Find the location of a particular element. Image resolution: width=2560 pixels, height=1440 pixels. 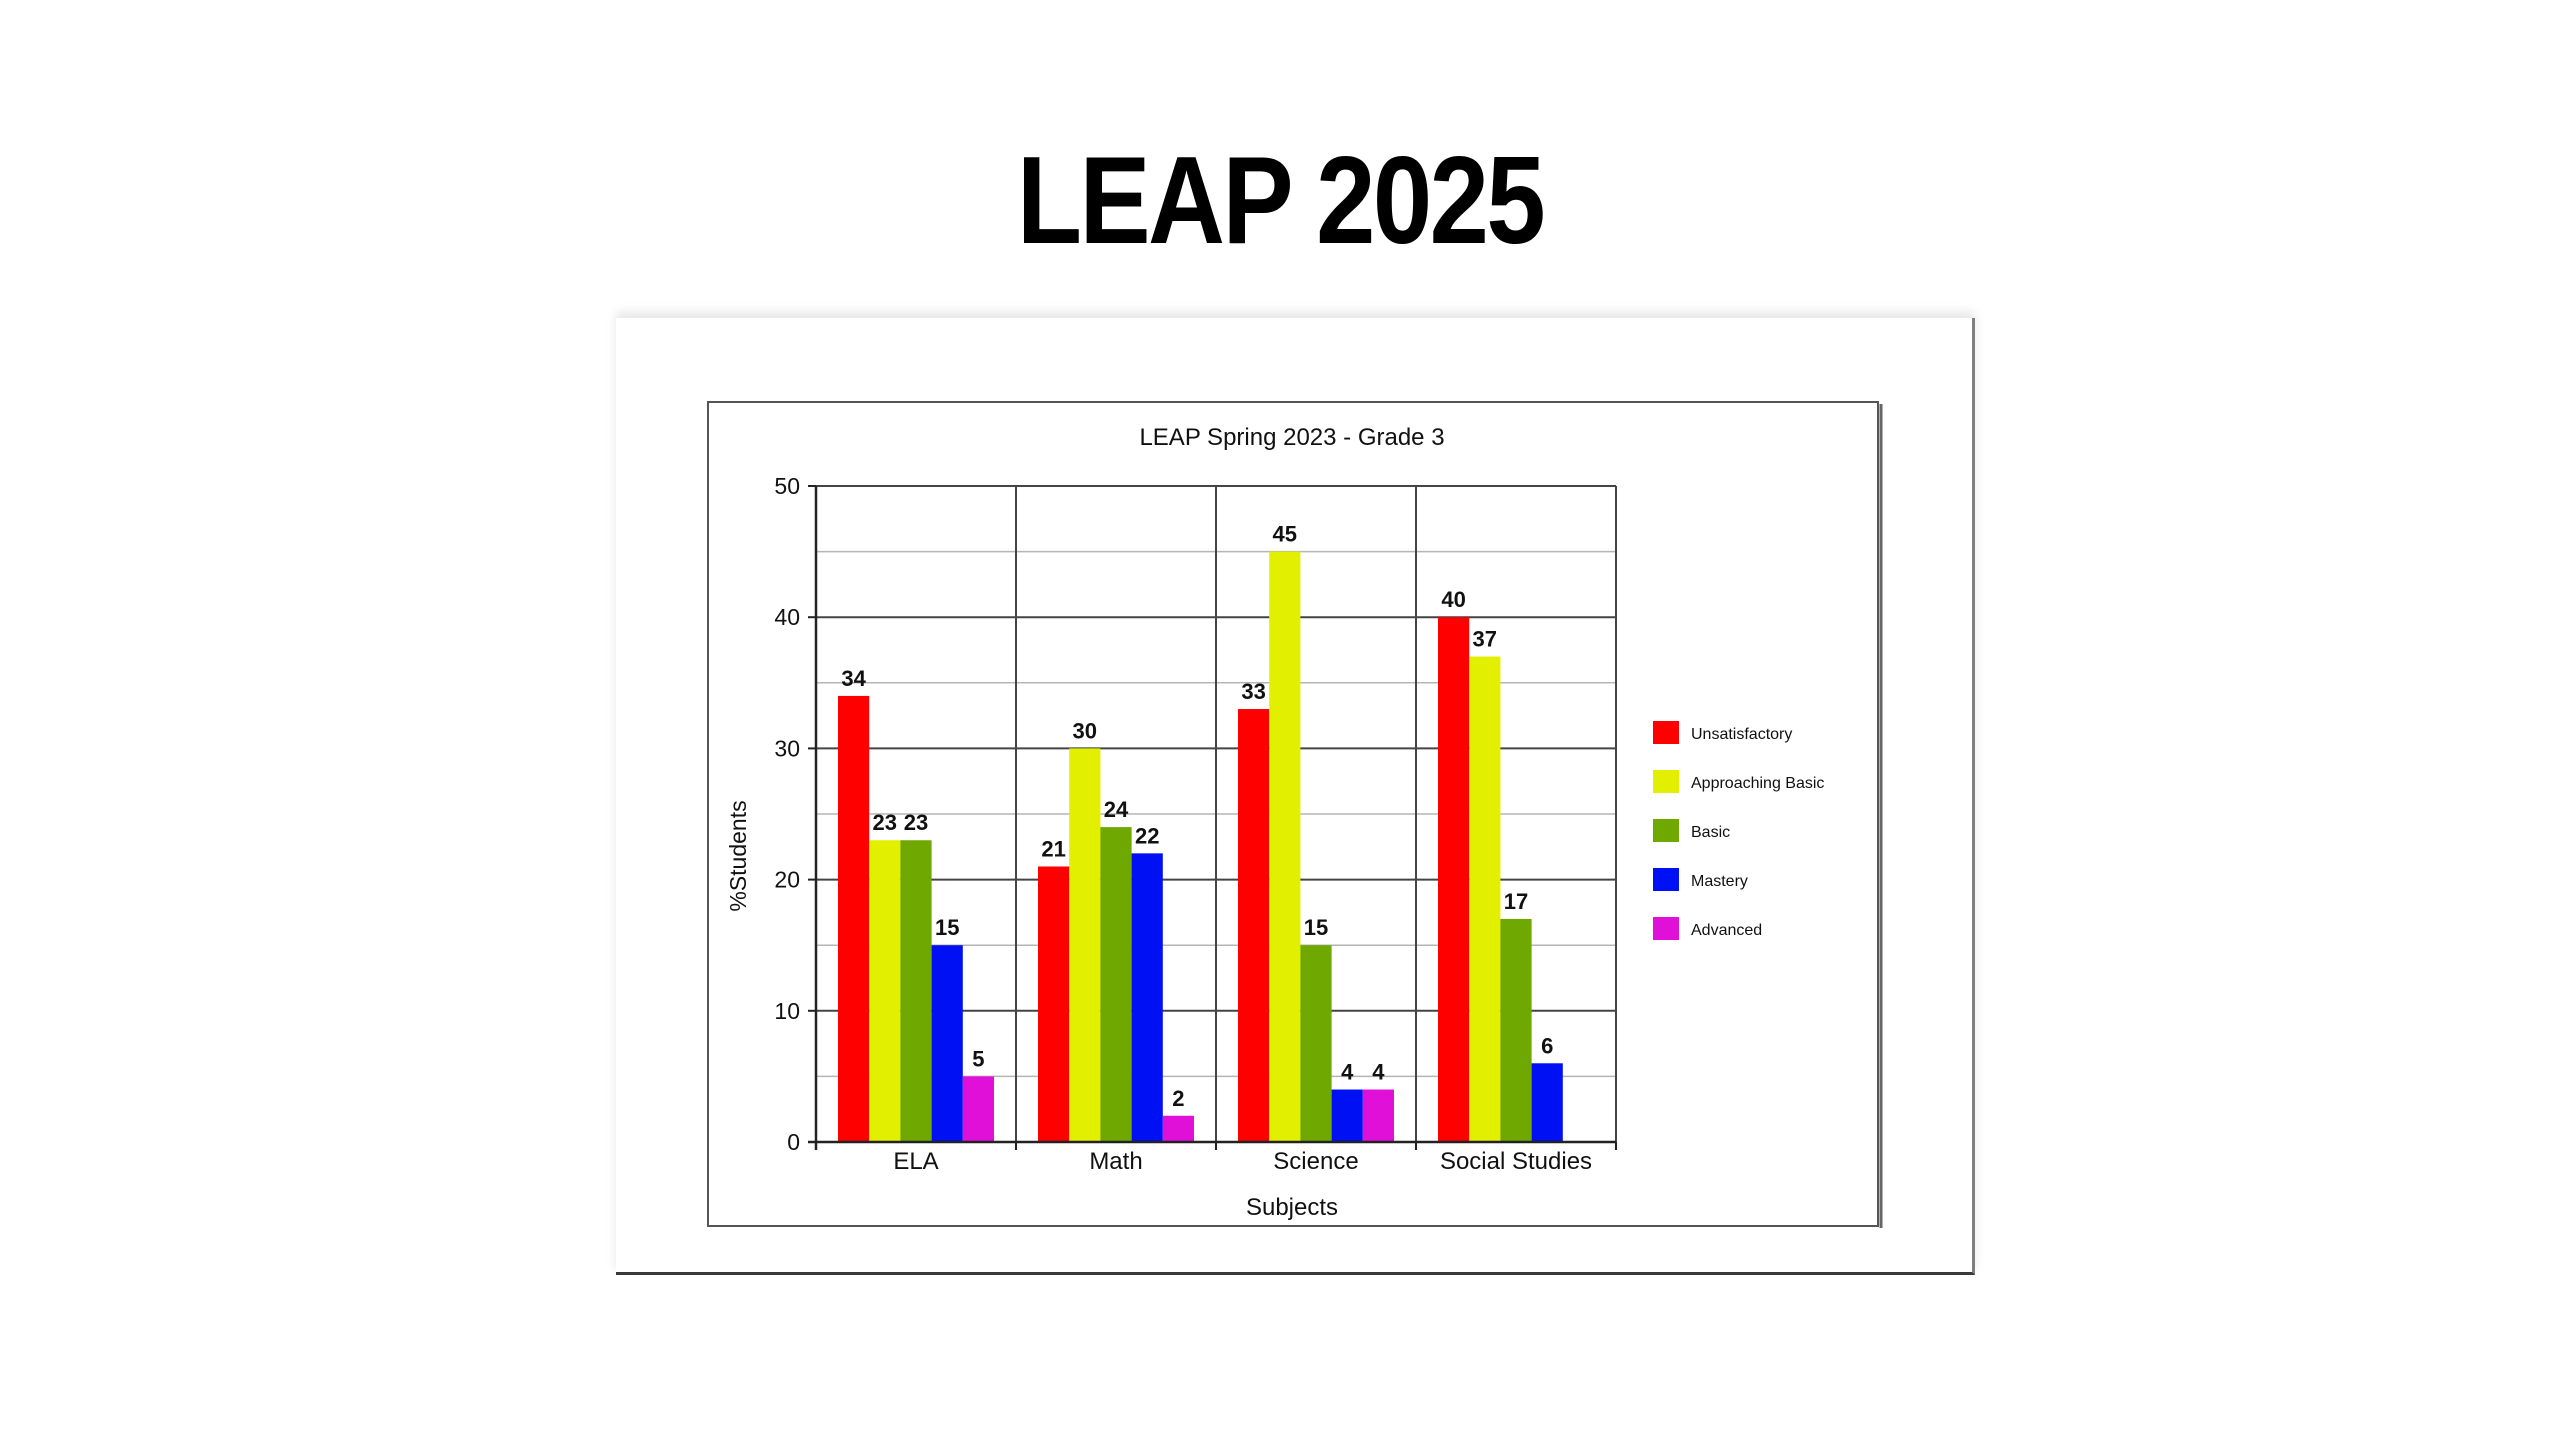

slide-title: LEAP 2025 is located at coordinates (1281, 201).